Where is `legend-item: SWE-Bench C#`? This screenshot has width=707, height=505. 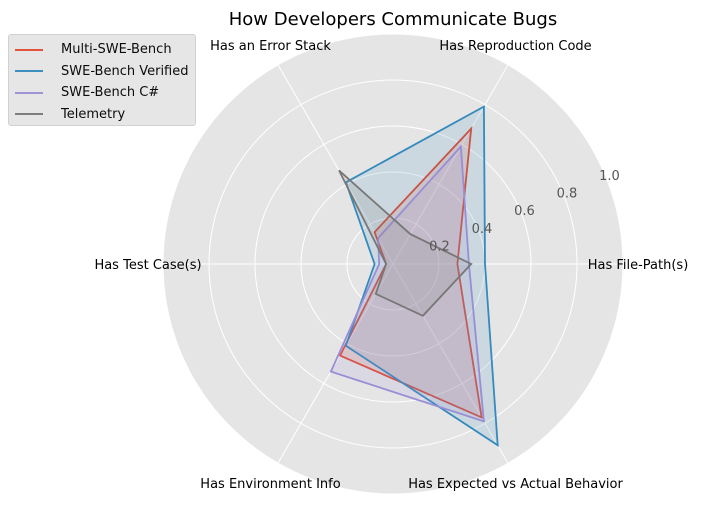 legend-item: SWE-Bench C# is located at coordinates (105, 93).